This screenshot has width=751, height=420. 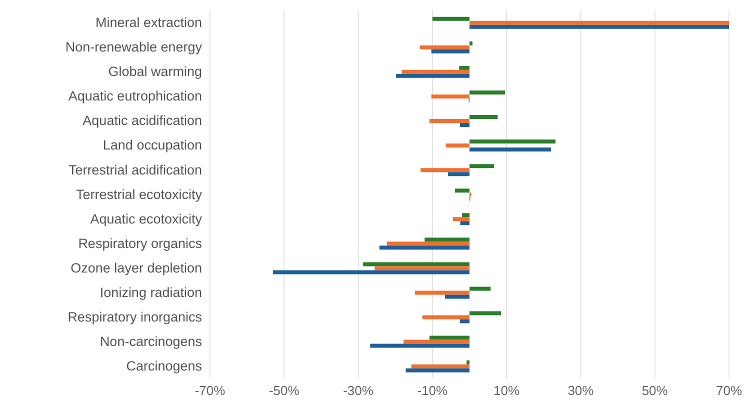 I want to click on y-tick-label: Mineral extraction, so click(x=148, y=22).